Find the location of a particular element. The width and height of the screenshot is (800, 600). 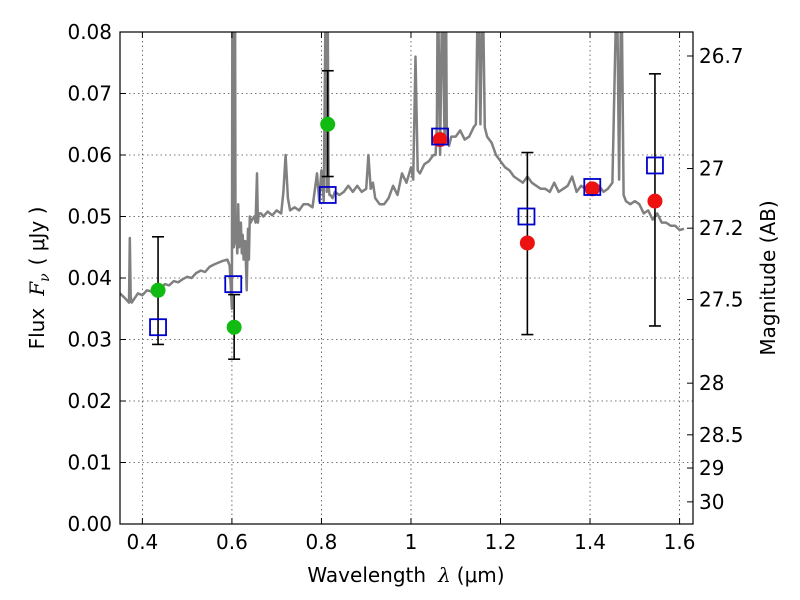

y2-tick-label: 26.7 is located at coordinates (721, 56).